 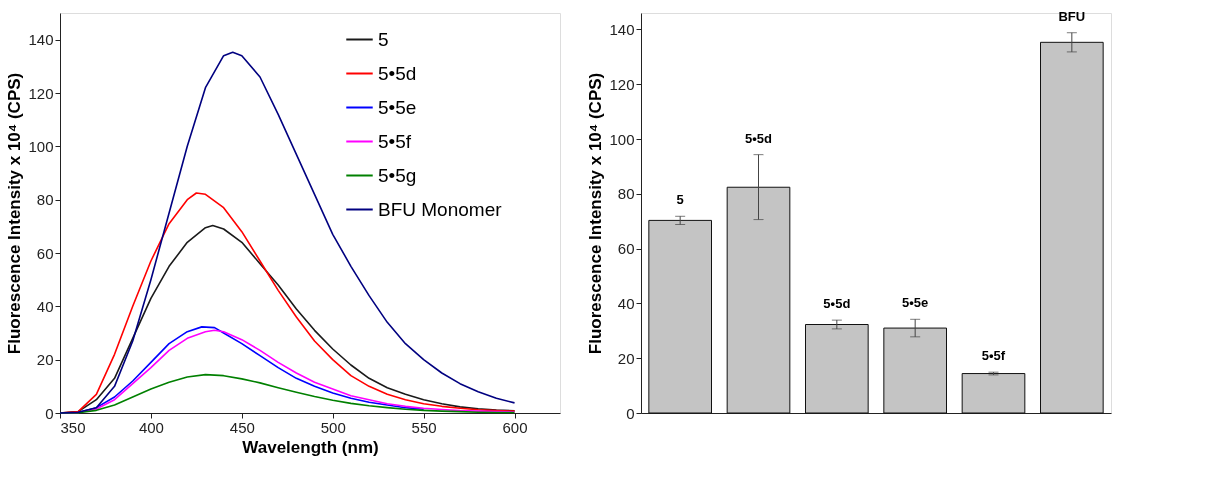 I want to click on x-axis-title: Wavelength (nm), so click(x=310, y=447).